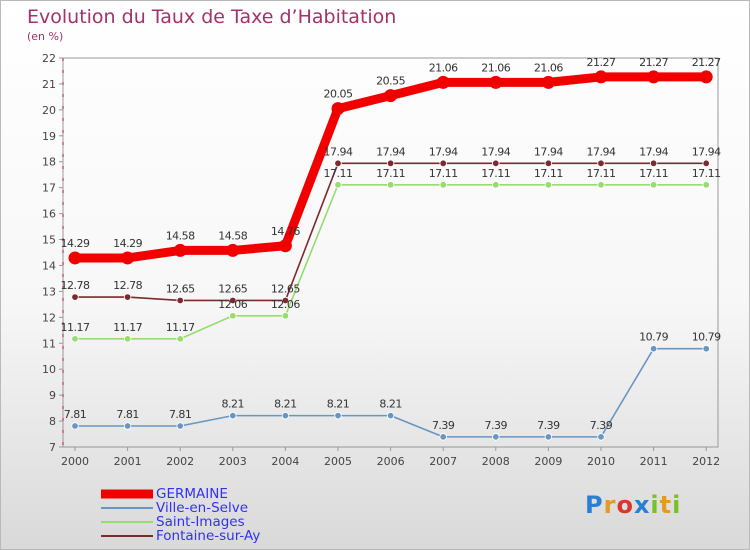  What do you see at coordinates (601, 461) in the screenshot?
I see `x-tick-label: 2010` at bounding box center [601, 461].